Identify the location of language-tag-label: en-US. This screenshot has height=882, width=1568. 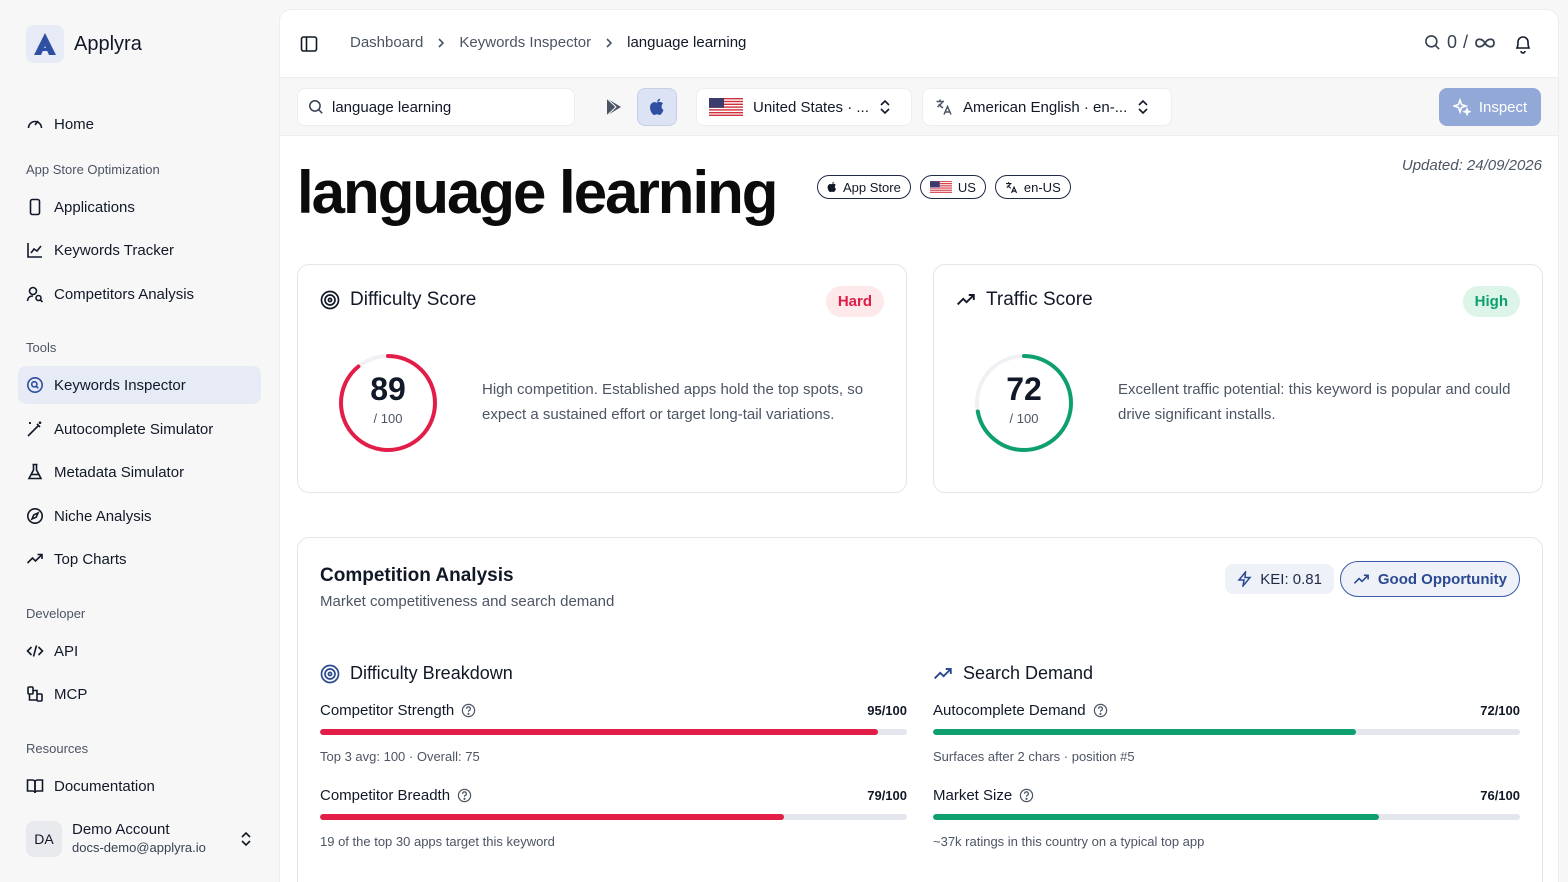
(1042, 187).